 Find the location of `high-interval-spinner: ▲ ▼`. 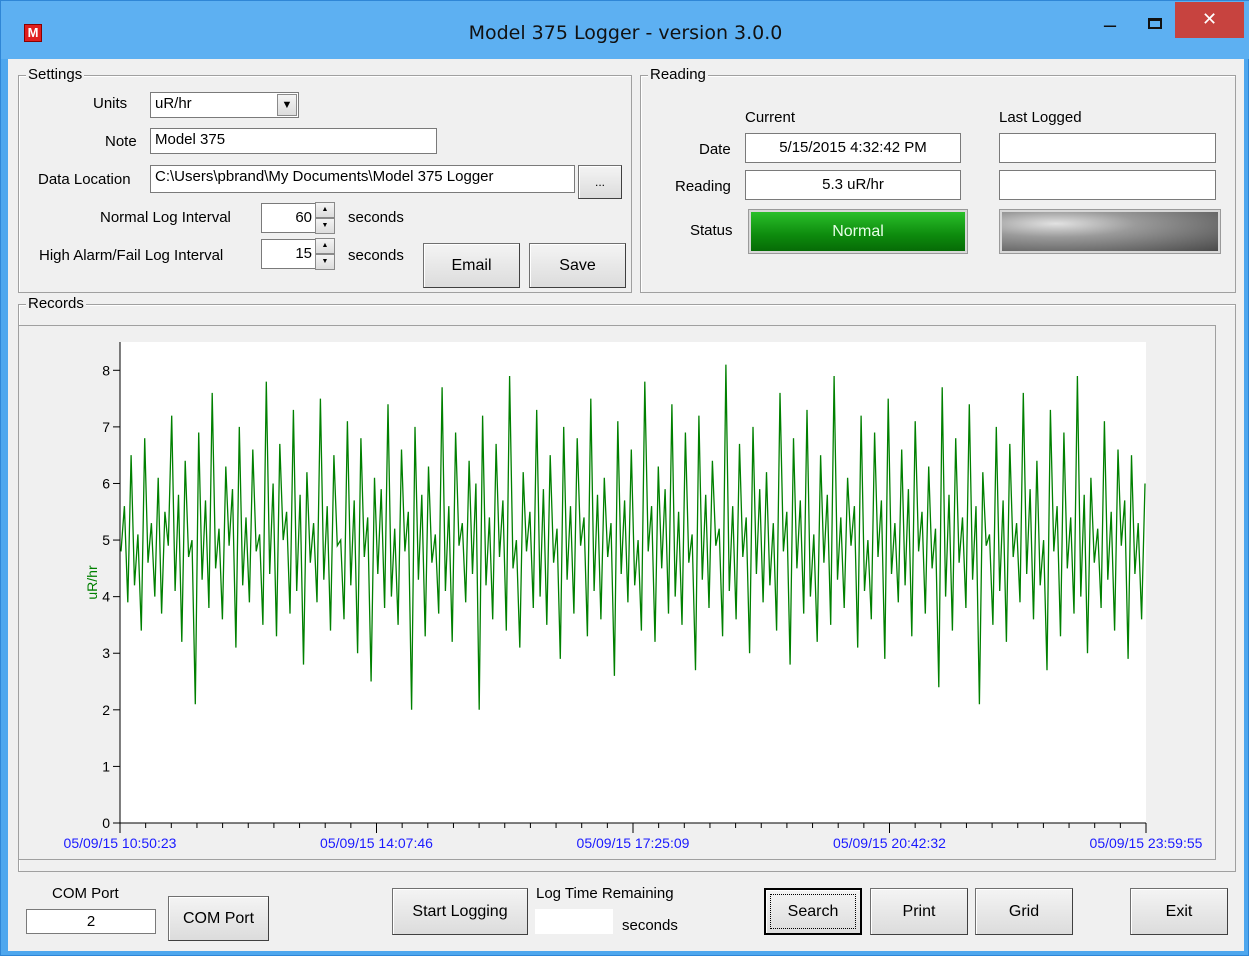

high-interval-spinner: ▲ ▼ is located at coordinates (325, 254).